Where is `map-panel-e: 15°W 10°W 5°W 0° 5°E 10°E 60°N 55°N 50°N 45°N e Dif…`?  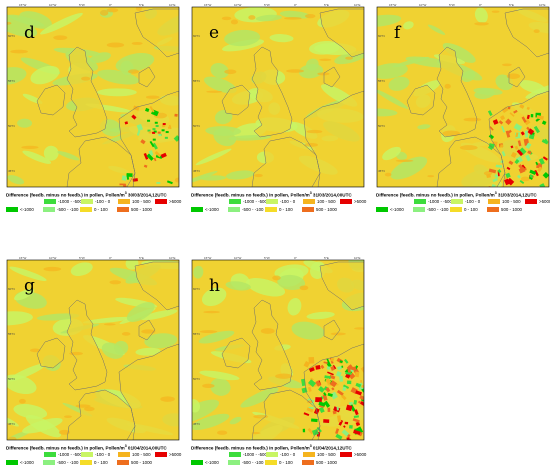
map-panel-e: 15°W 10°W 5°W 0° 5°E 10°E 60°N 55°N 50°N 45°N e Dif… is located at coordinates (277, 111).